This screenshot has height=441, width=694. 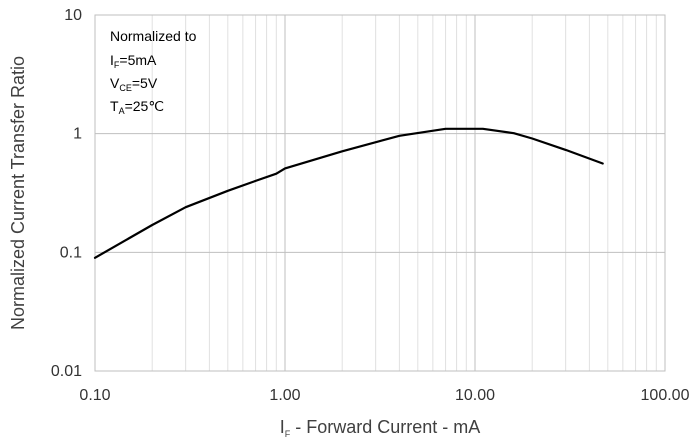 What do you see at coordinates (112, 60) in the screenshot?
I see `annotation-line-2-main: I` at bounding box center [112, 60].